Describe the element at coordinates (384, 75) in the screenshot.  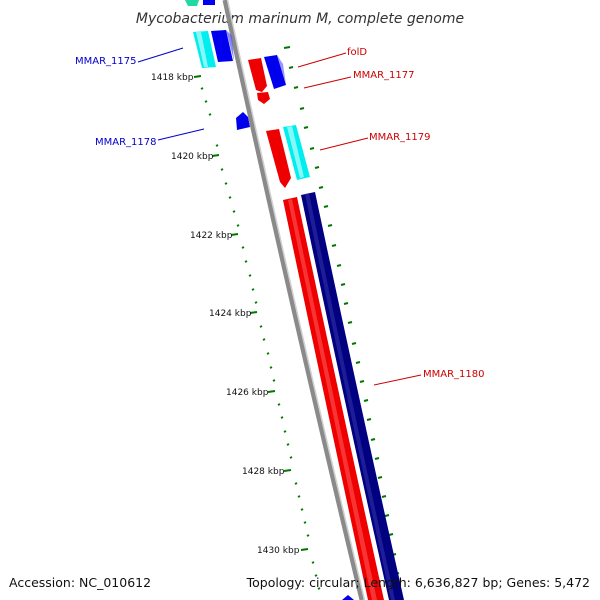
I see `gene-label-mmar-1177: MMAR_1177` at that location.